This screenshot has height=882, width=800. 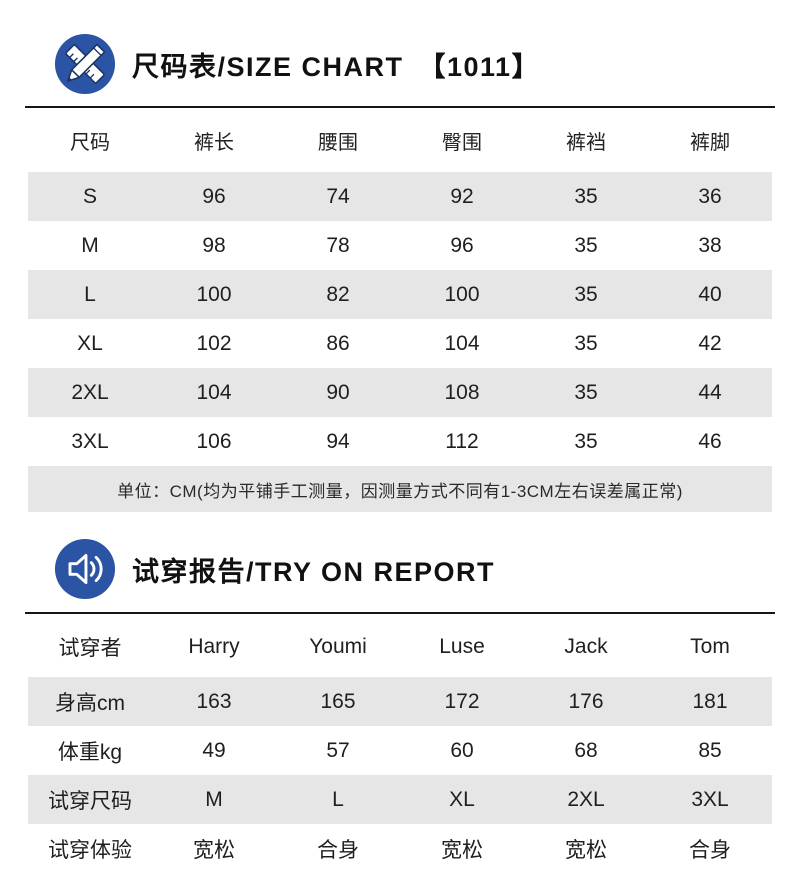 What do you see at coordinates (400, 489) in the screenshot?
I see `measurement-note: 单位：CM(均为平铺手工测量，因测量方式不同有1-3CM左右误差属正常)` at bounding box center [400, 489].